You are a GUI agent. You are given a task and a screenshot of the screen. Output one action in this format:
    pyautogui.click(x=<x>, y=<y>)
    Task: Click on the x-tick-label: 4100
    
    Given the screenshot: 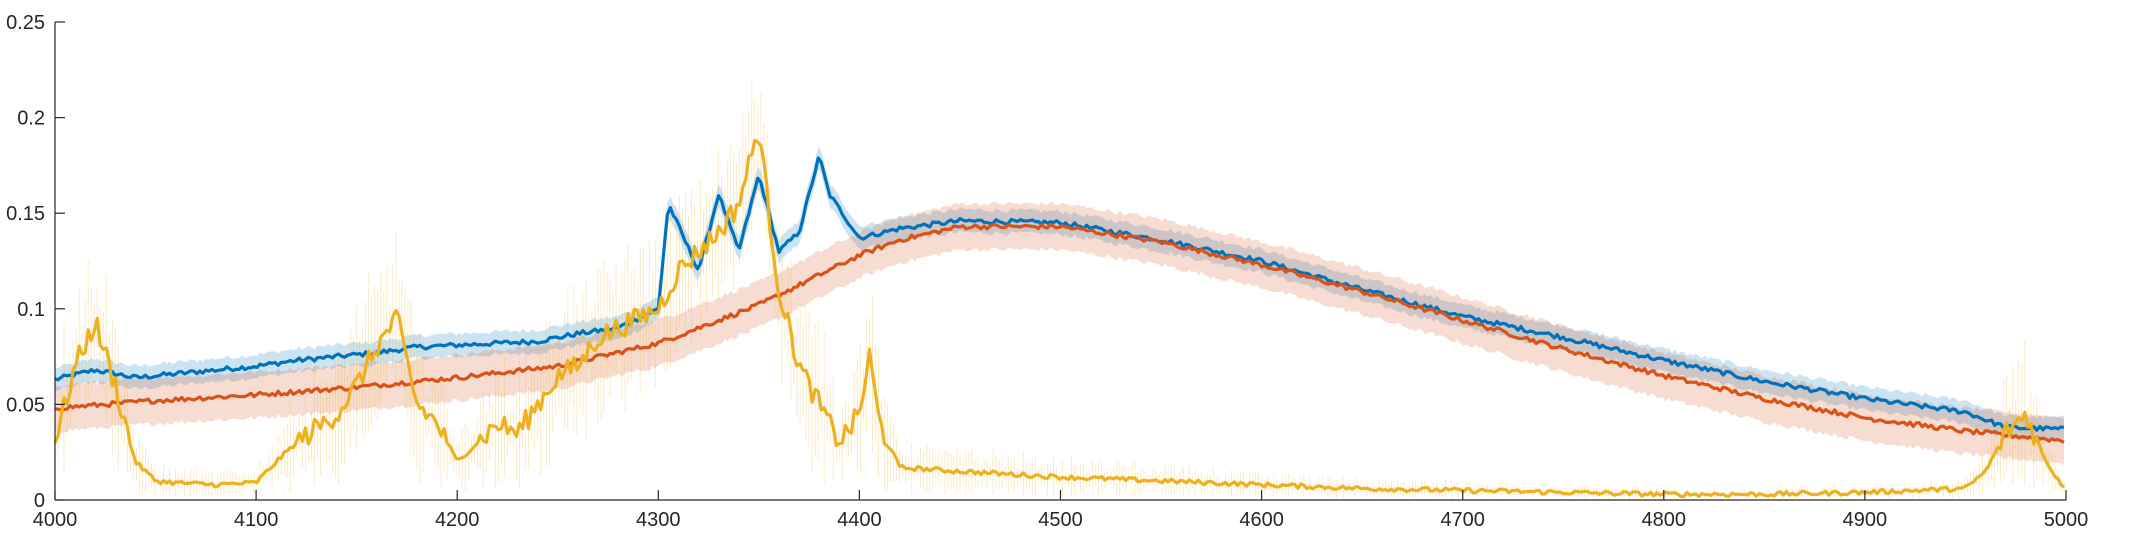 What is the action you would take?
    pyautogui.click(x=256, y=520)
    